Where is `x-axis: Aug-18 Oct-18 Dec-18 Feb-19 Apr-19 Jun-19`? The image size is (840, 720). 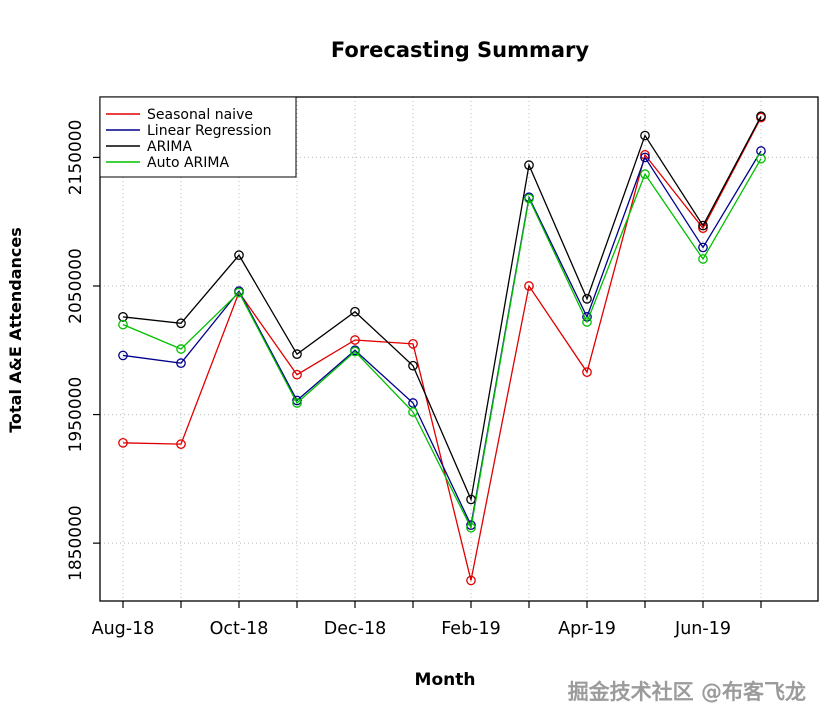 x-axis: Aug-18 Oct-18 Dec-18 Feb-19 Apr-19 Jun-19 is located at coordinates (427, 620).